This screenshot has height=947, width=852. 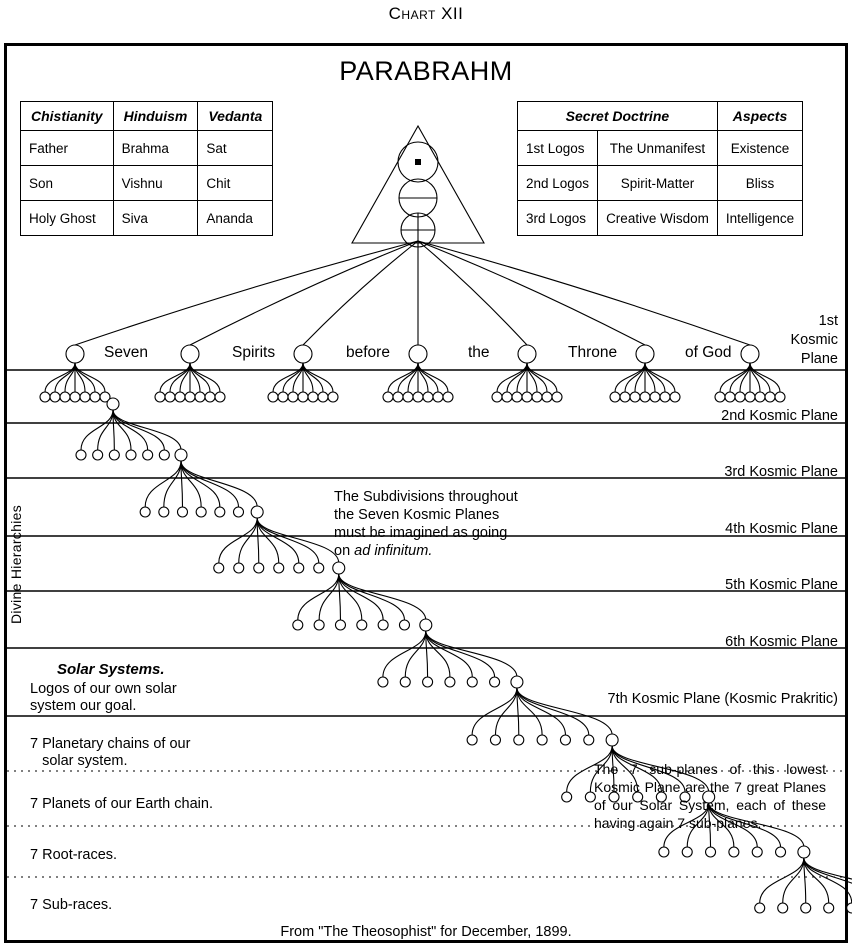 What do you see at coordinates (67, 148) in the screenshot?
I see `cell-christianity-1: Father` at bounding box center [67, 148].